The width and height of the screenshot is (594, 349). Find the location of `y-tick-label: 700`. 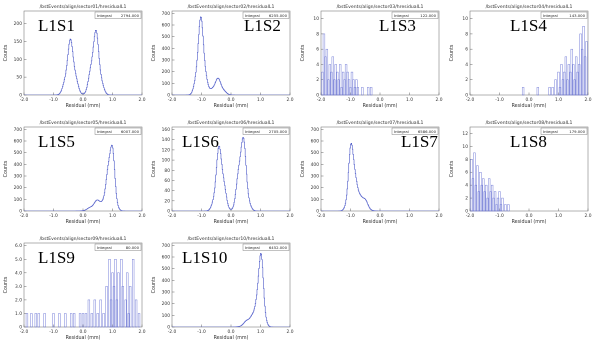

y-tick-label: 700 is located at coordinates (315, 130).